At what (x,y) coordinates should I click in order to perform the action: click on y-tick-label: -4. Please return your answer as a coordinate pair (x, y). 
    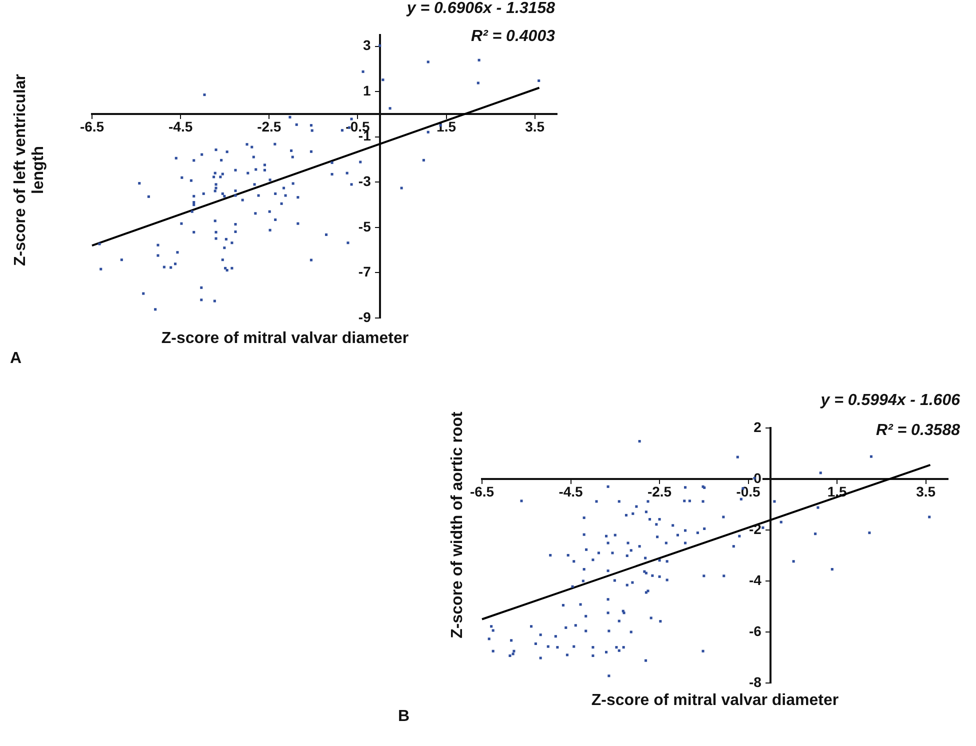
    Looking at the image, I should click on (755, 580).